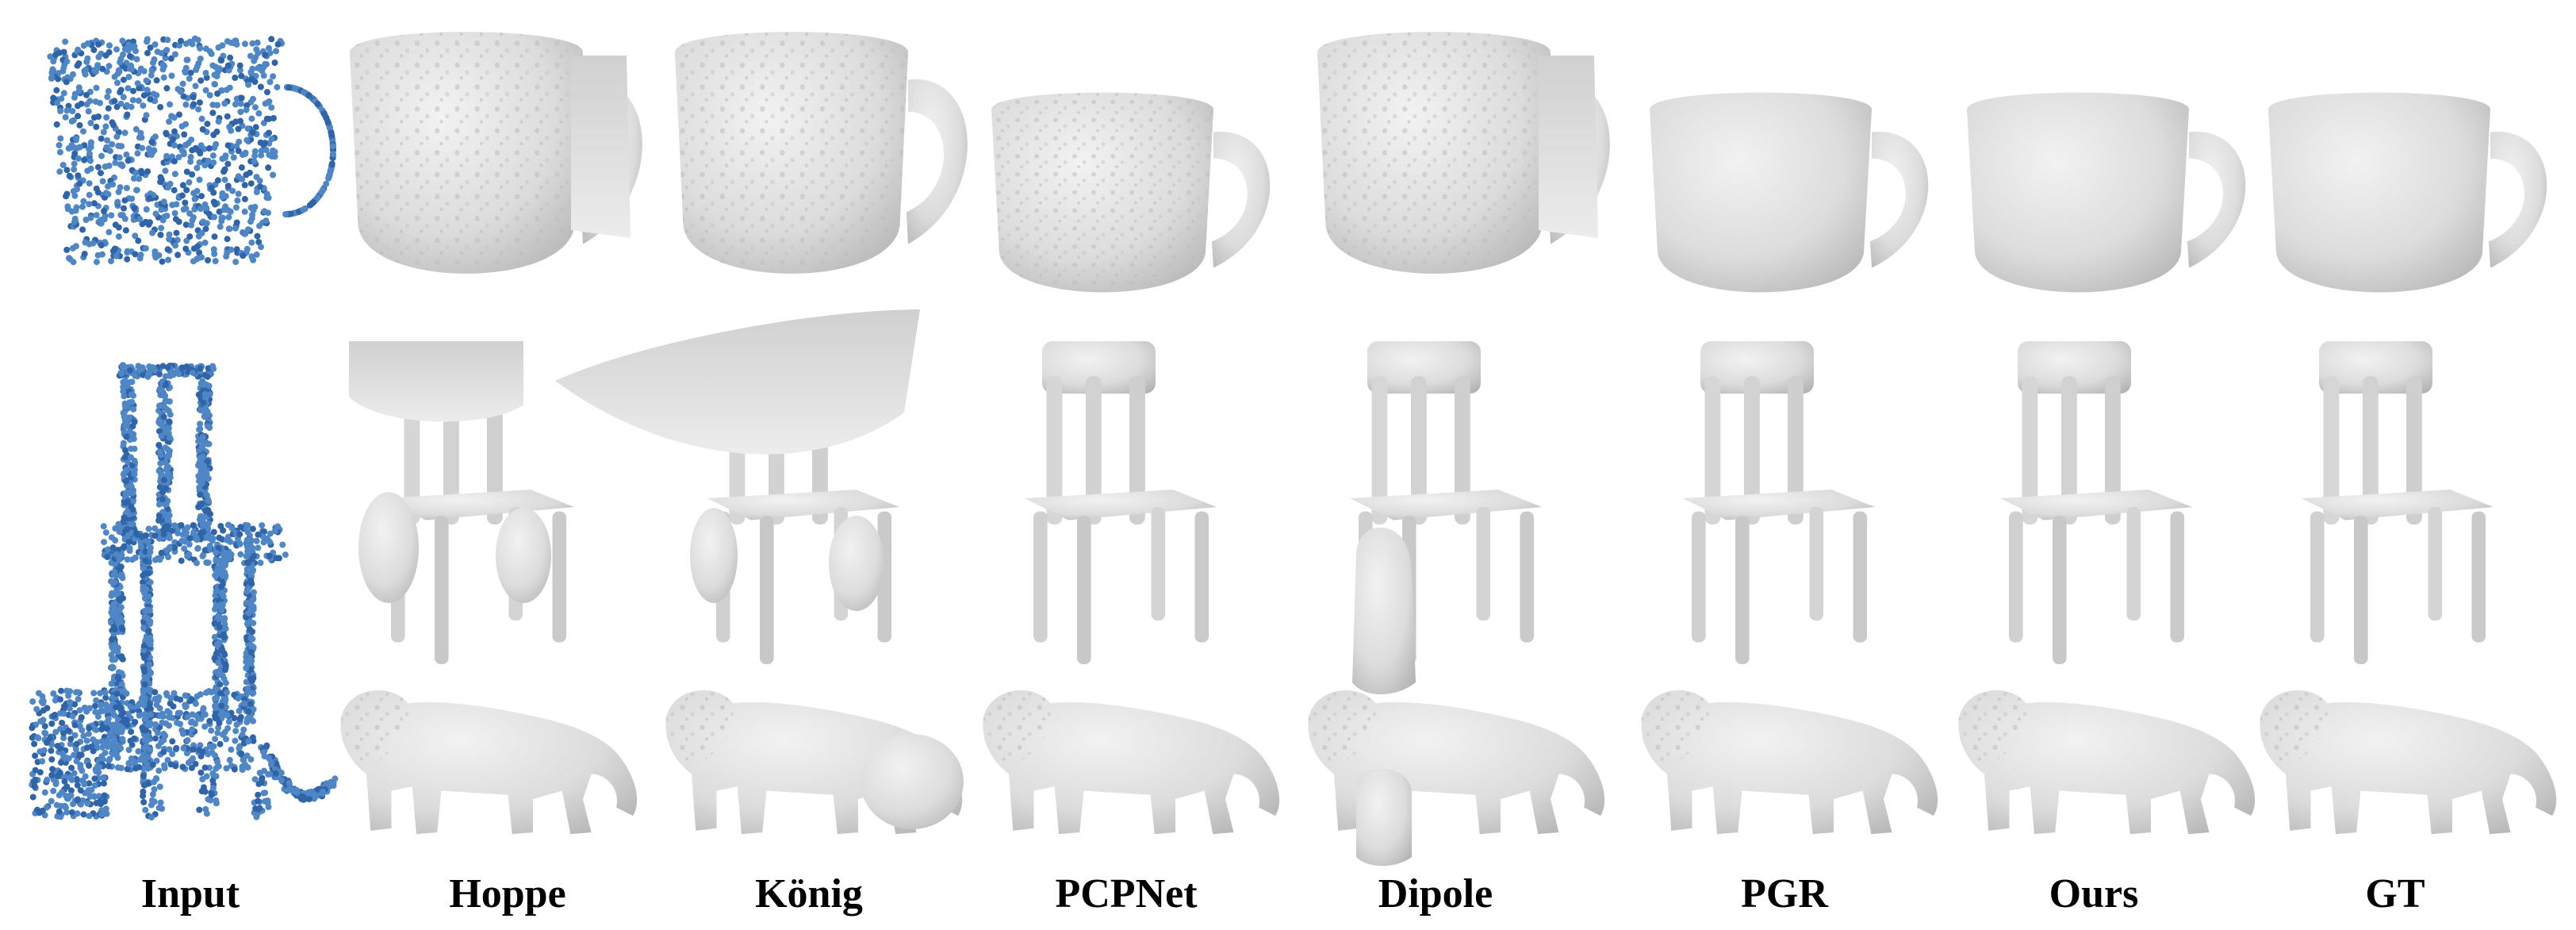  I want to click on cup-pcpnet-render, so click(1131, 193).